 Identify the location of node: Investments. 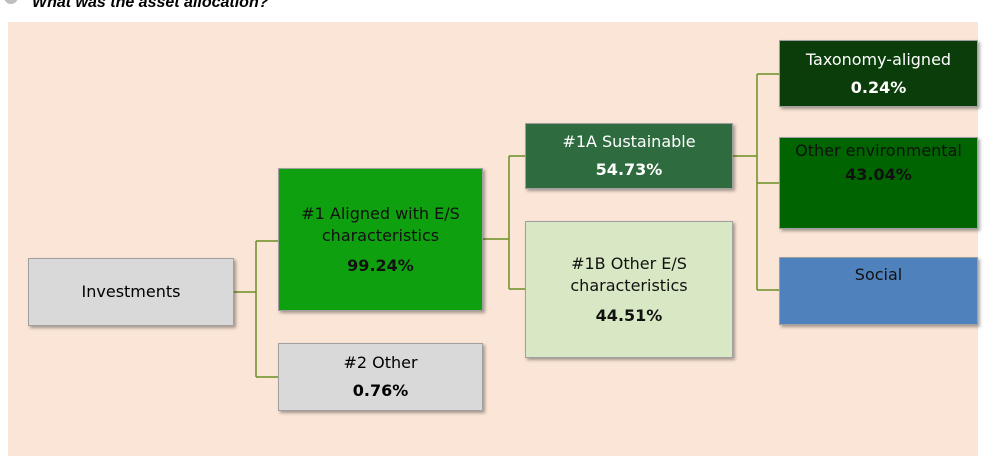
(131, 292).